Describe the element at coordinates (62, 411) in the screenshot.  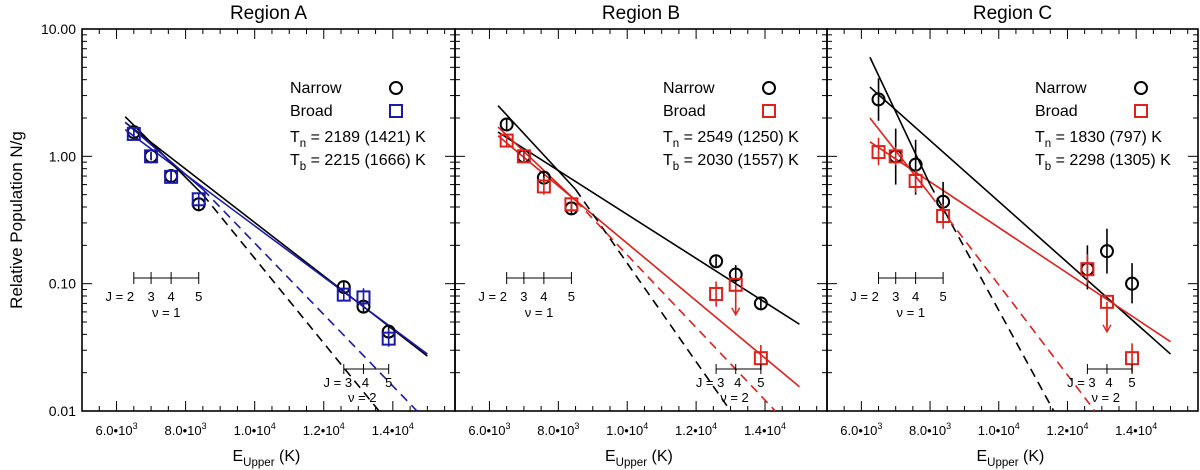
I see `y-tick-label: 0.01` at that location.